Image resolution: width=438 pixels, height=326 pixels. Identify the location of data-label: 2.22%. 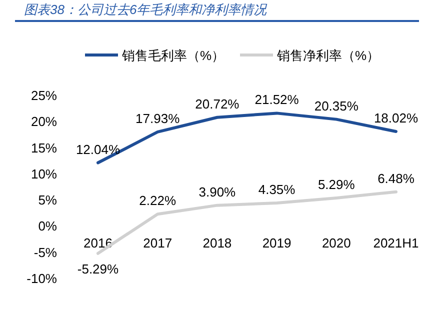
(157, 200).